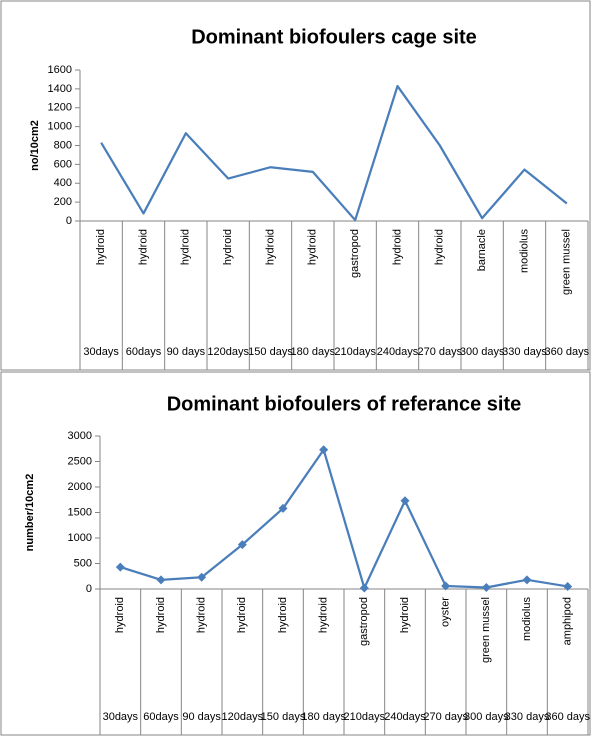  I want to click on y-axis-label: number/10cm2, so click(30, 513).